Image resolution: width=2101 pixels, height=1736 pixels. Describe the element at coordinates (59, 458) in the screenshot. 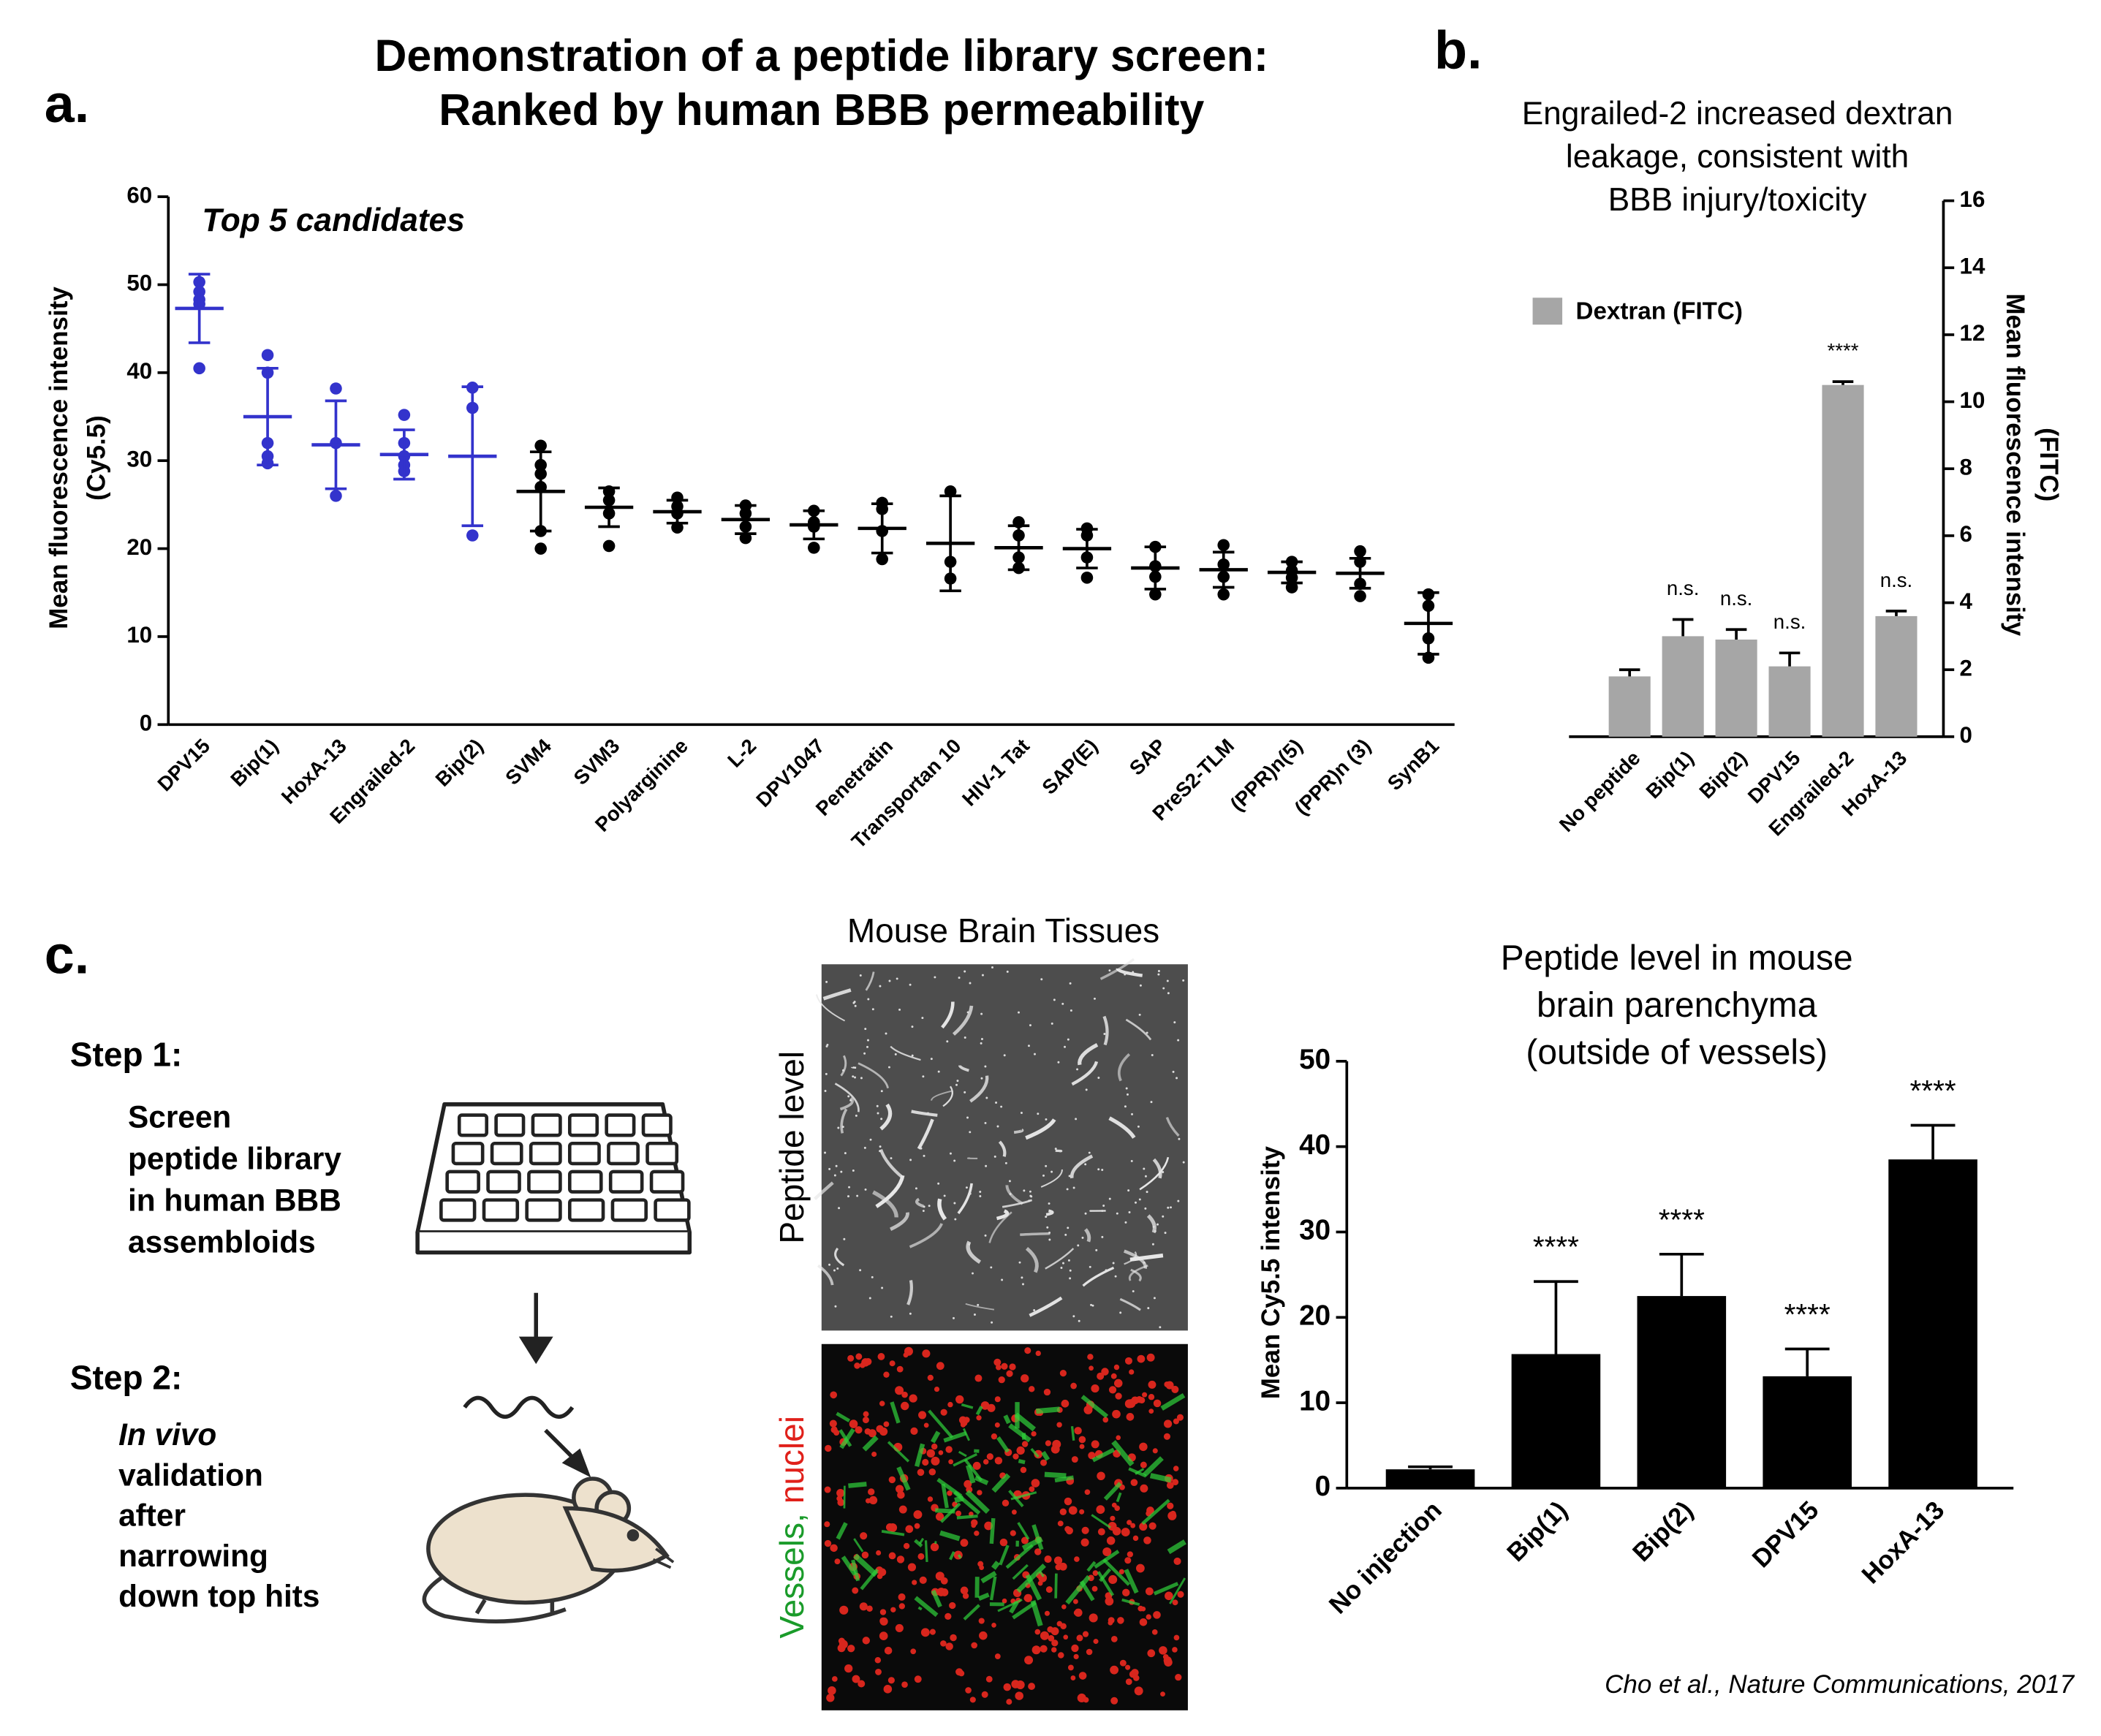

I see `y-axis-label: Mean fluorescence intensity` at that location.